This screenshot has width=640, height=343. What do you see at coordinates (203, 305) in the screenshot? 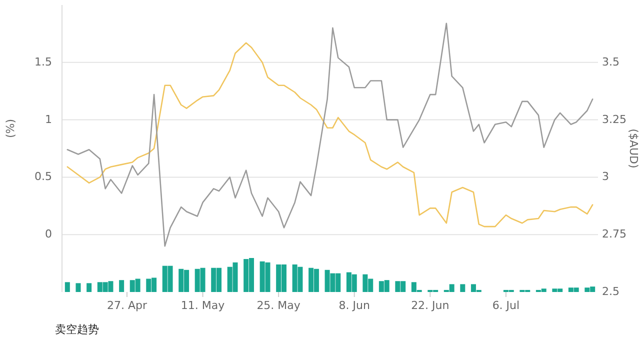
I see `x-tick-label: 11. May` at bounding box center [203, 305].